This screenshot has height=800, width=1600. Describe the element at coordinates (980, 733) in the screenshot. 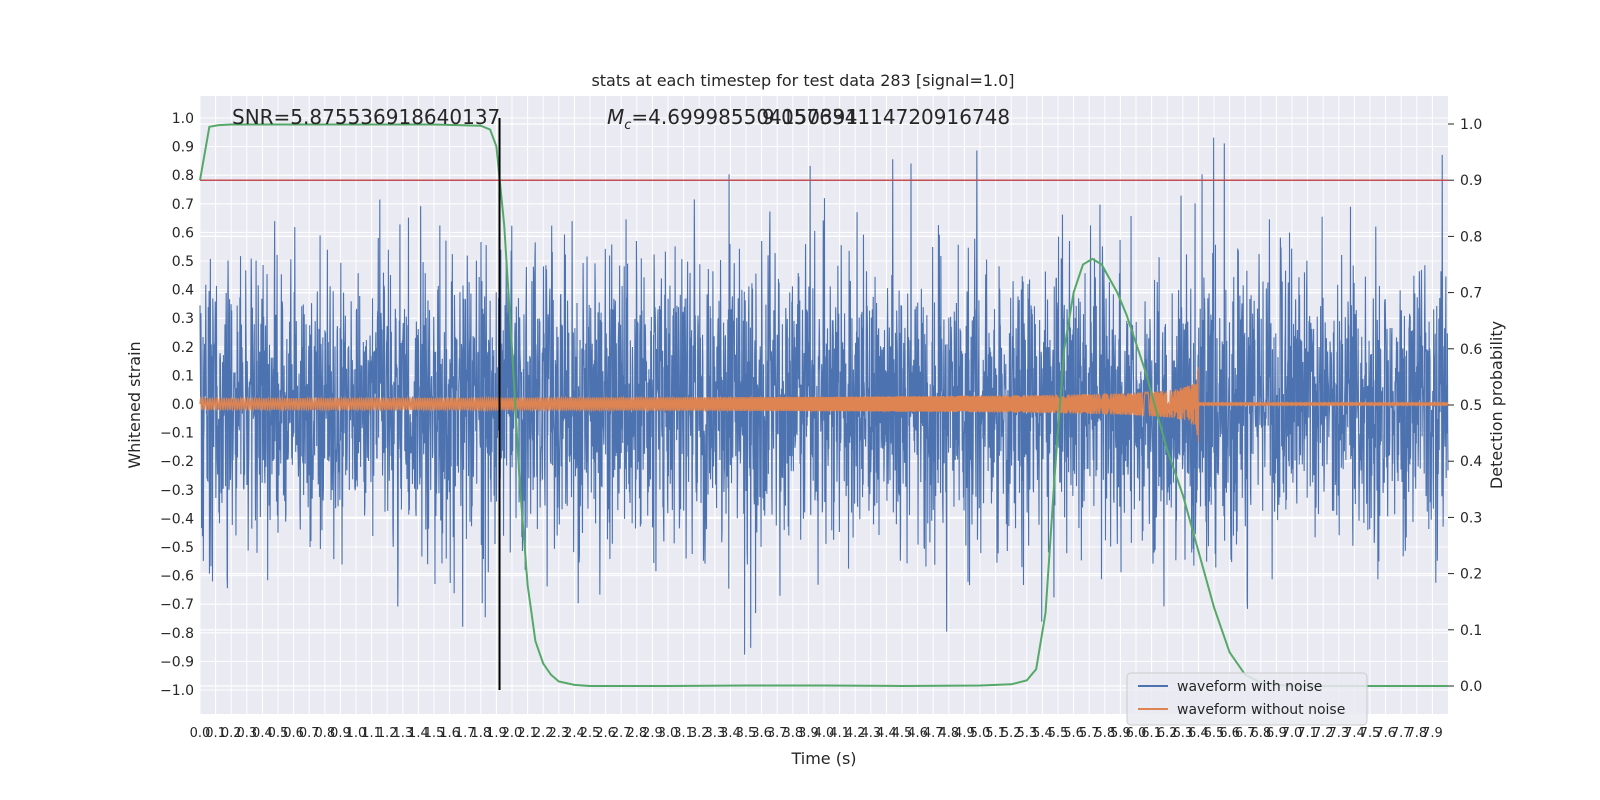

I see `x-tick-label: 5.0` at that location.